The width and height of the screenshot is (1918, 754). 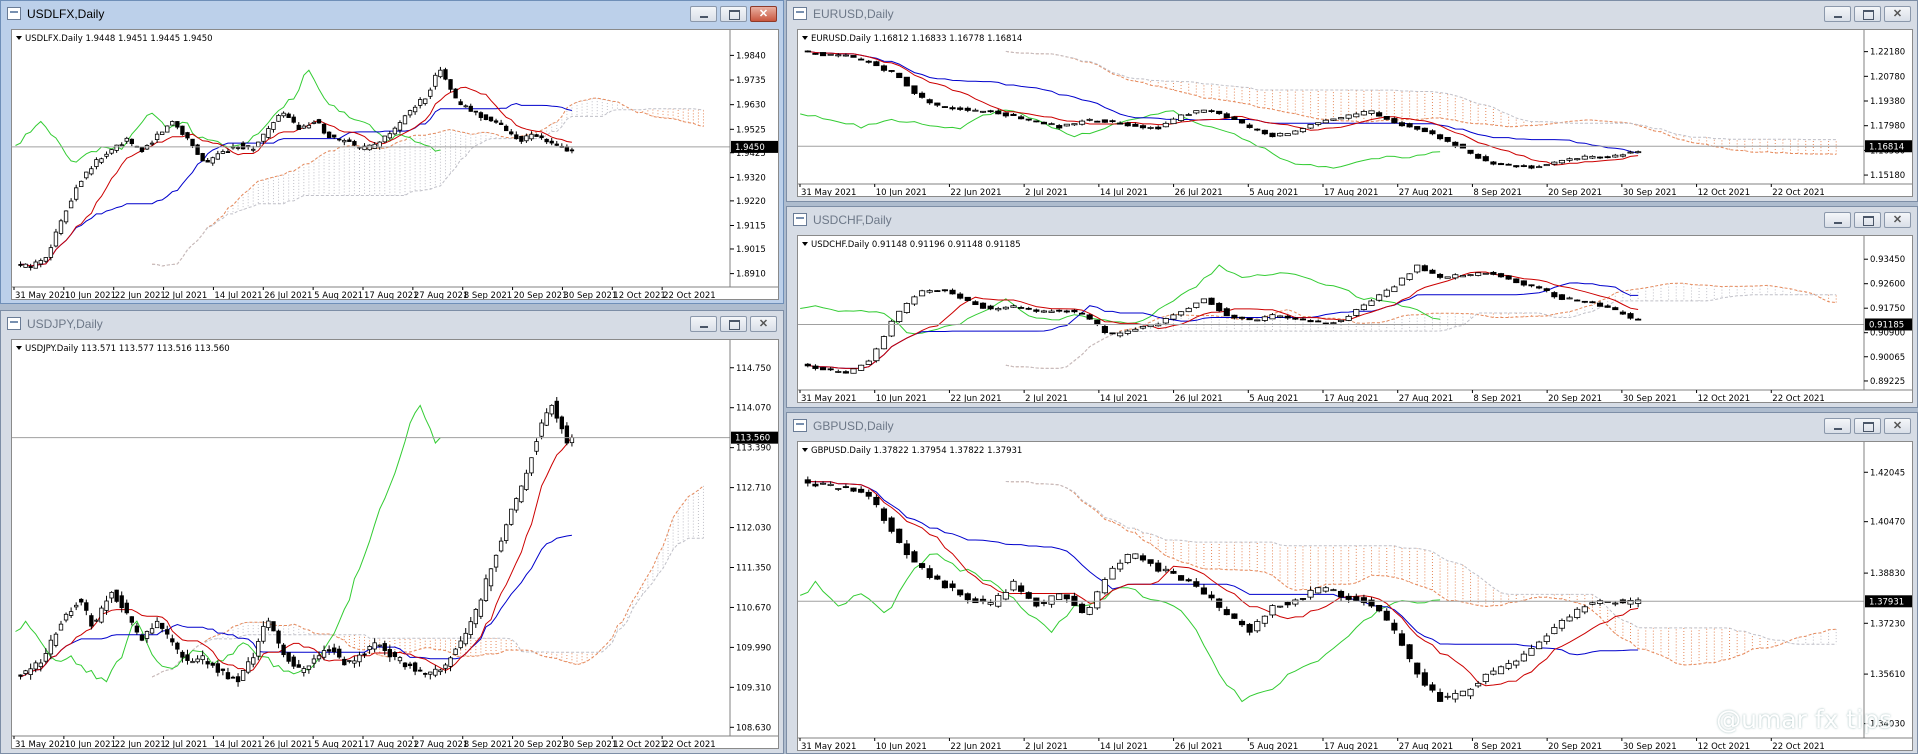 I want to click on time-tick-label: 22 Jun 2021, so click(x=140, y=295).